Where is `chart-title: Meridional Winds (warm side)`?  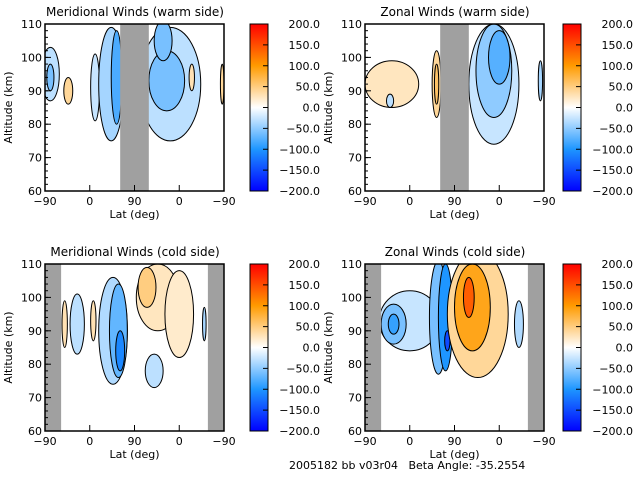 chart-title: Meridional Winds (warm side) is located at coordinates (135, 12).